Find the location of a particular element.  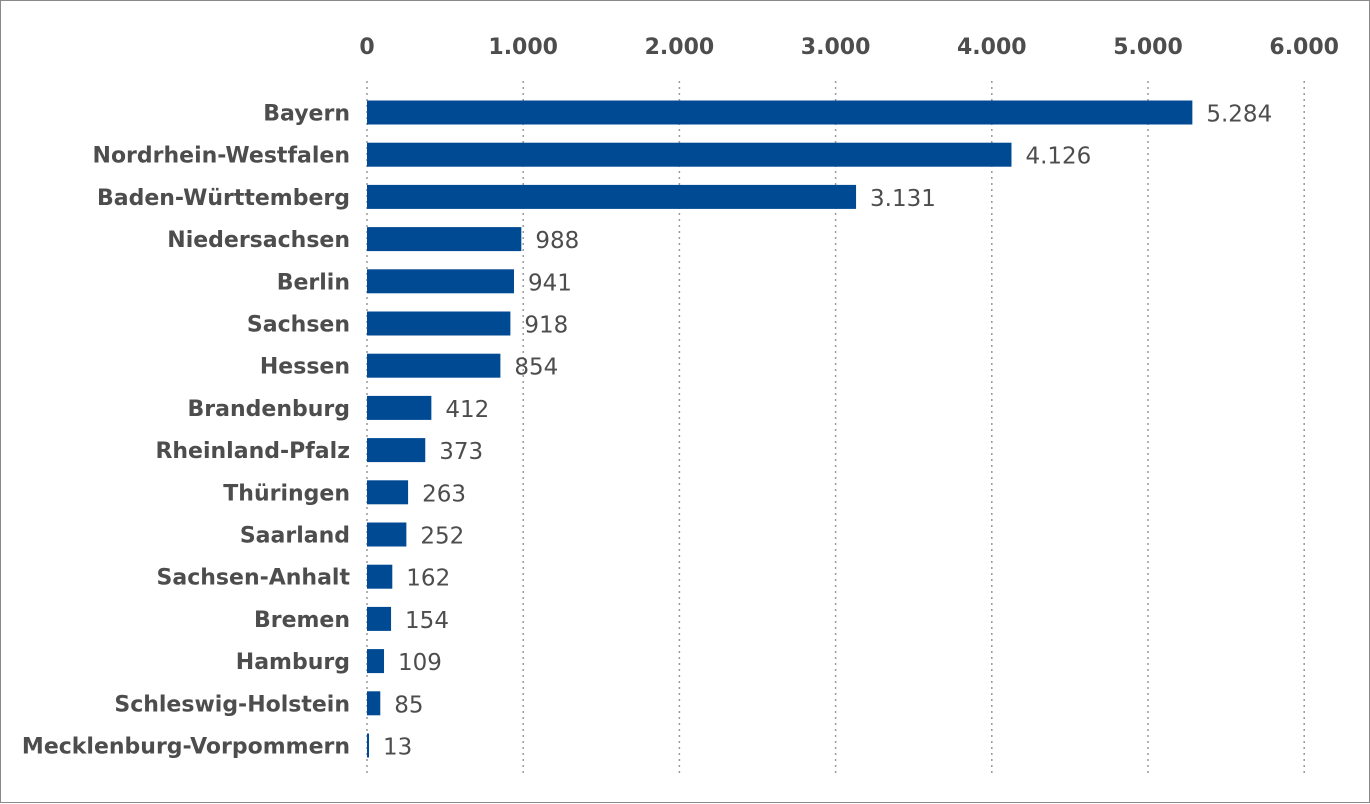

x-axis-tick-labels: 0 1.000 2.000 3.000 4.000 5.000 6.000 is located at coordinates (849, 47).